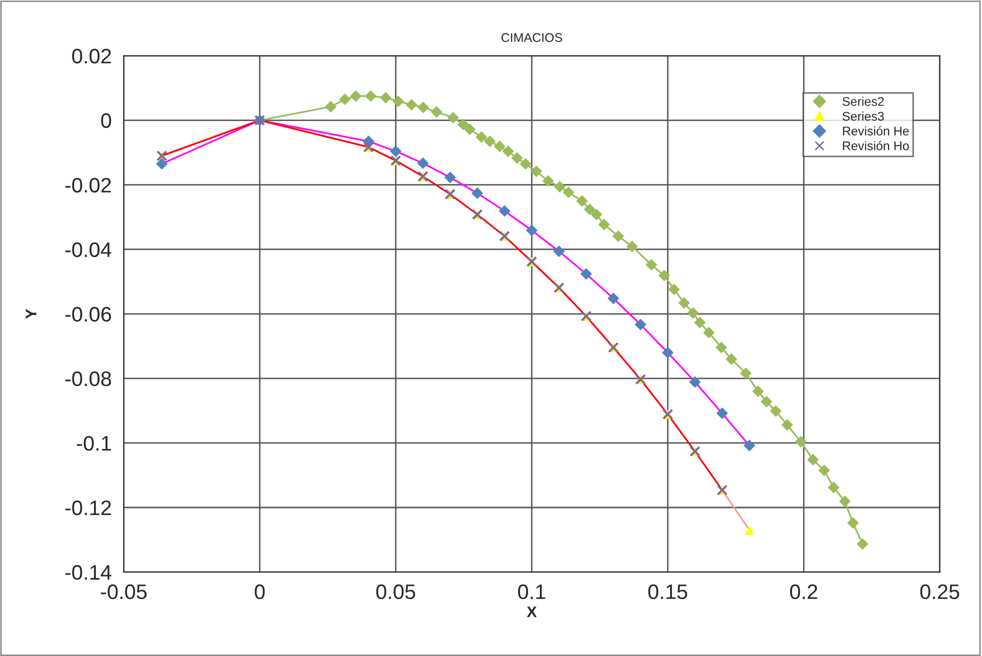 The width and height of the screenshot is (982, 656). Describe the element at coordinates (31, 314) in the screenshot. I see `y-axis-title: Y` at that location.